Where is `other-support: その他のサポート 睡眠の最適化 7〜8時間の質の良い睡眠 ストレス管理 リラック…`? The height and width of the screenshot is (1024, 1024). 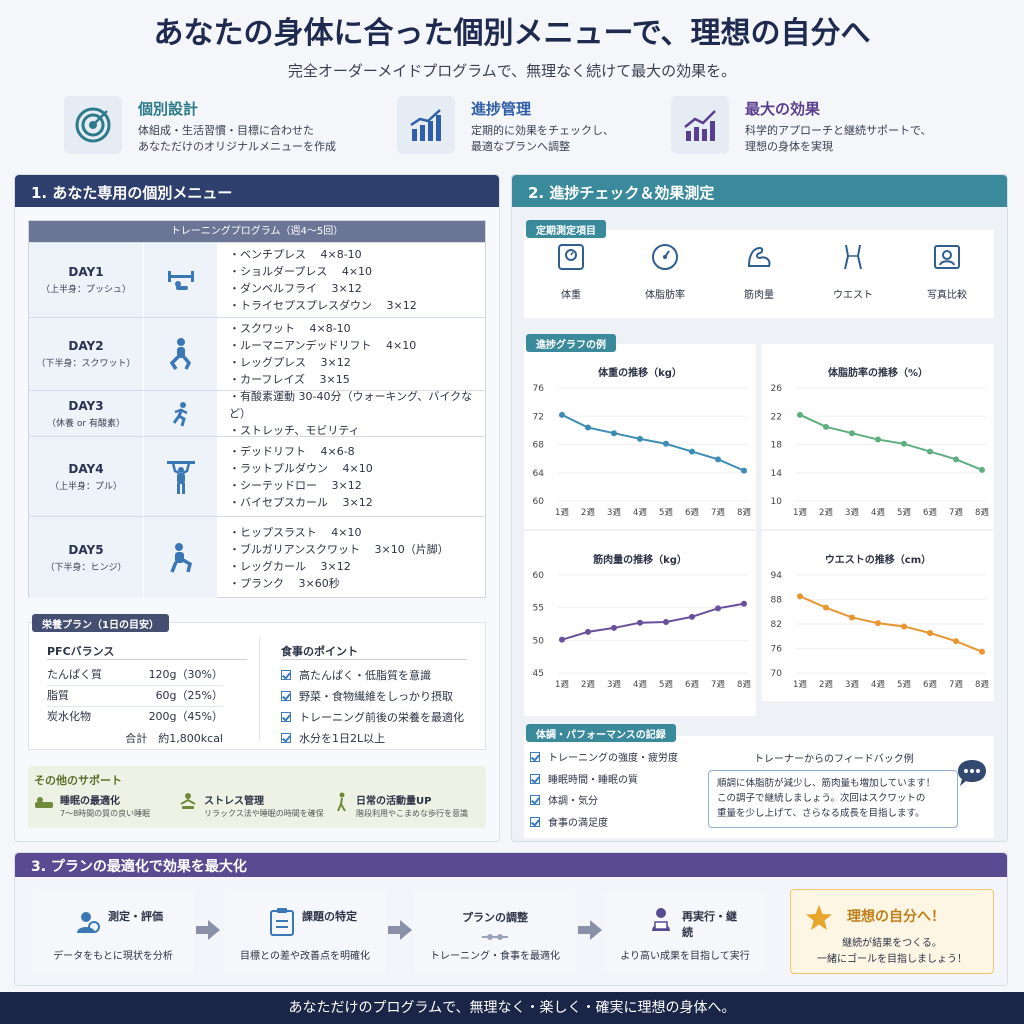 other-support: その他のサポート 睡眠の最適化 7〜8時間の質の良い睡眠 ストレス管理 リラック… is located at coordinates (257, 797).